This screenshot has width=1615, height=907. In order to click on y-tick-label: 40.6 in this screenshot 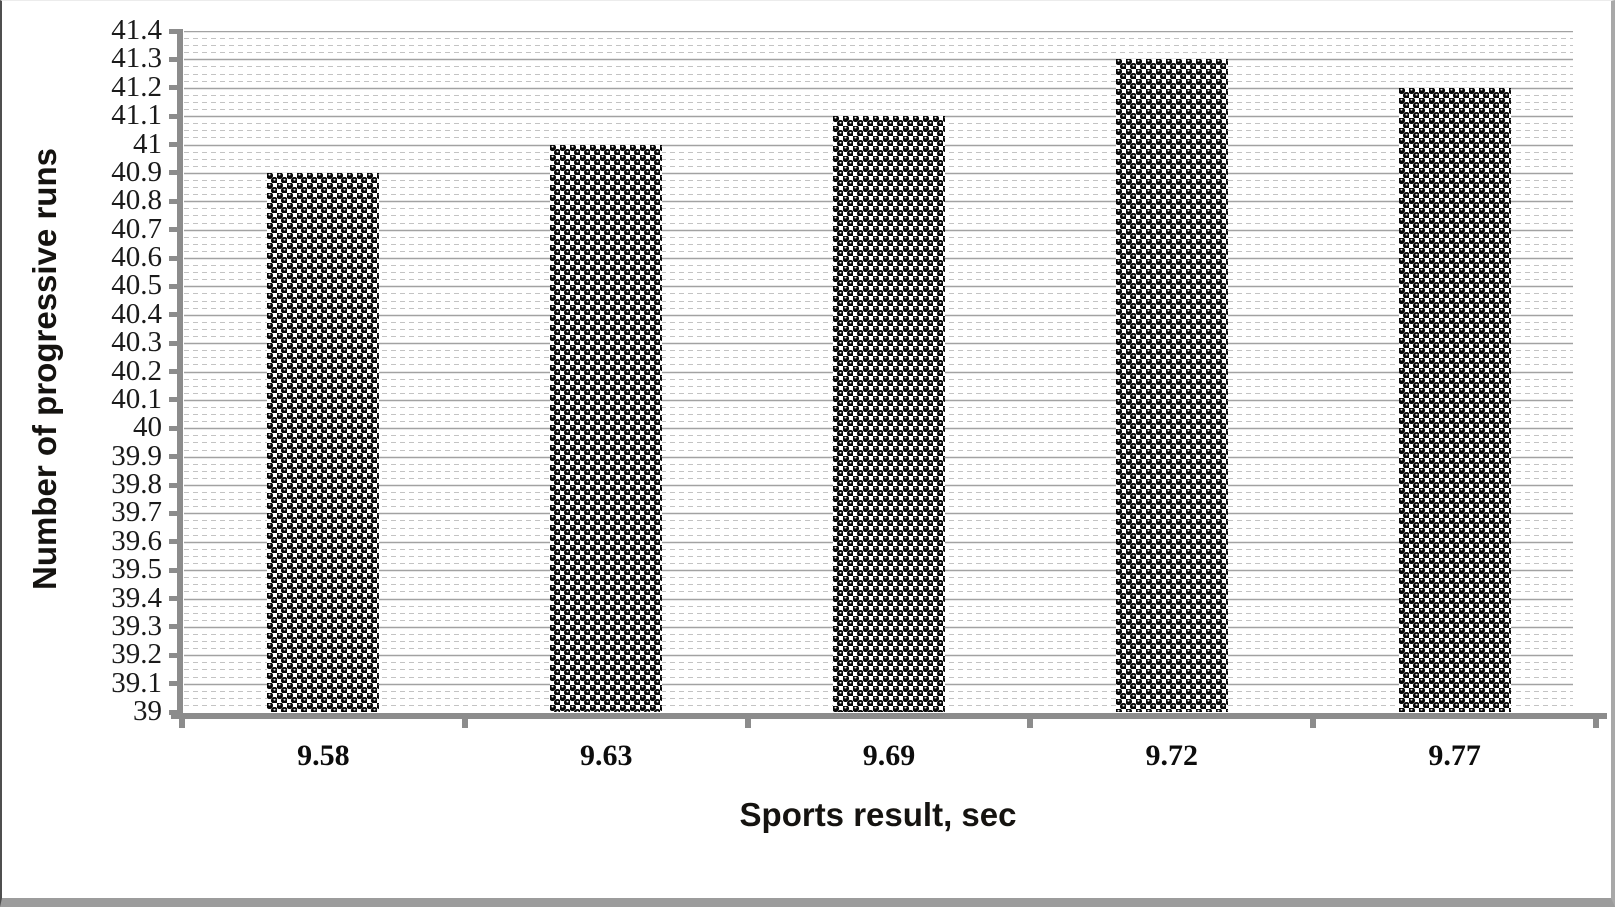, I will do `click(136, 257)`.